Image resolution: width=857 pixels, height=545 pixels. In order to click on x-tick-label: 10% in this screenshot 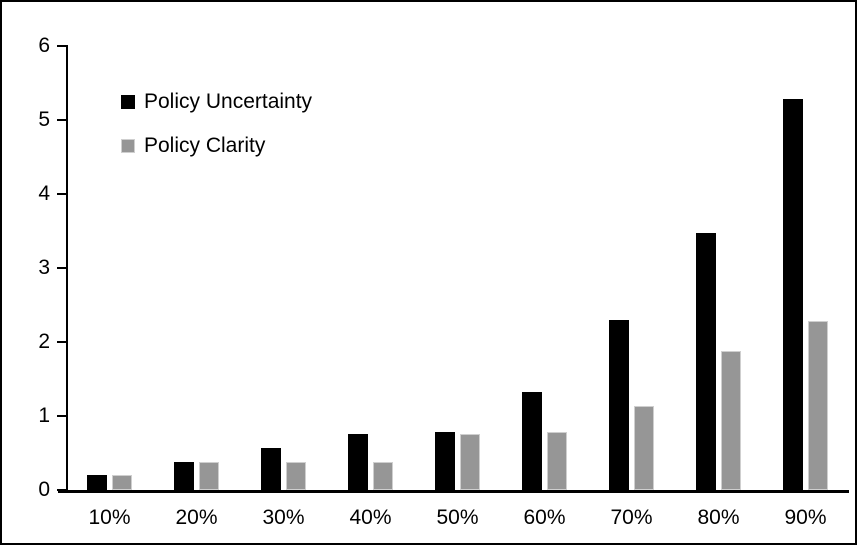, I will do `click(109, 517)`.